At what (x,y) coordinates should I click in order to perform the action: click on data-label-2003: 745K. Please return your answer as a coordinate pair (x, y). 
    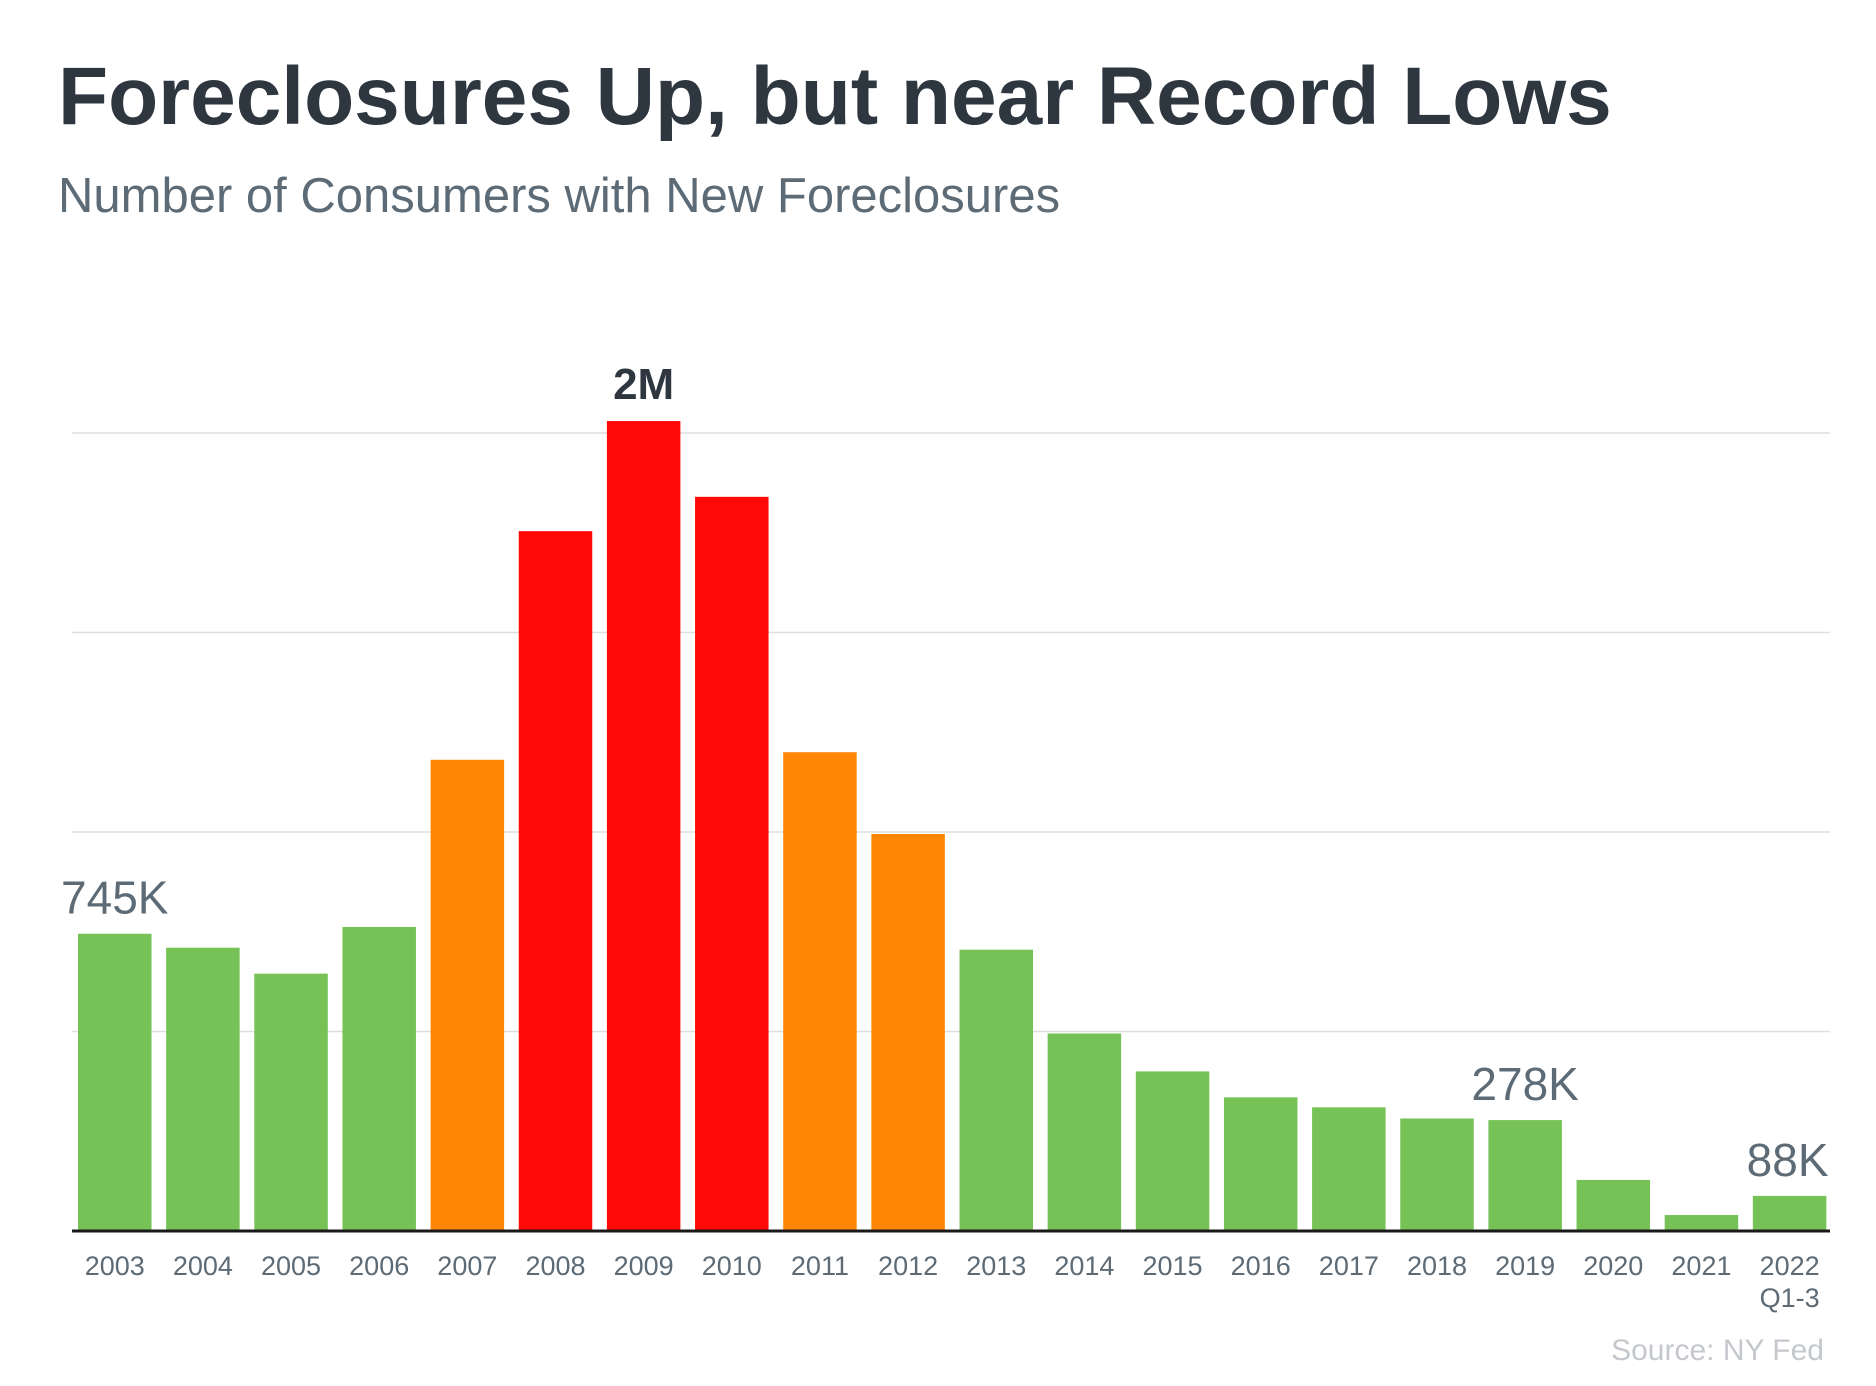
    Looking at the image, I should click on (115, 898).